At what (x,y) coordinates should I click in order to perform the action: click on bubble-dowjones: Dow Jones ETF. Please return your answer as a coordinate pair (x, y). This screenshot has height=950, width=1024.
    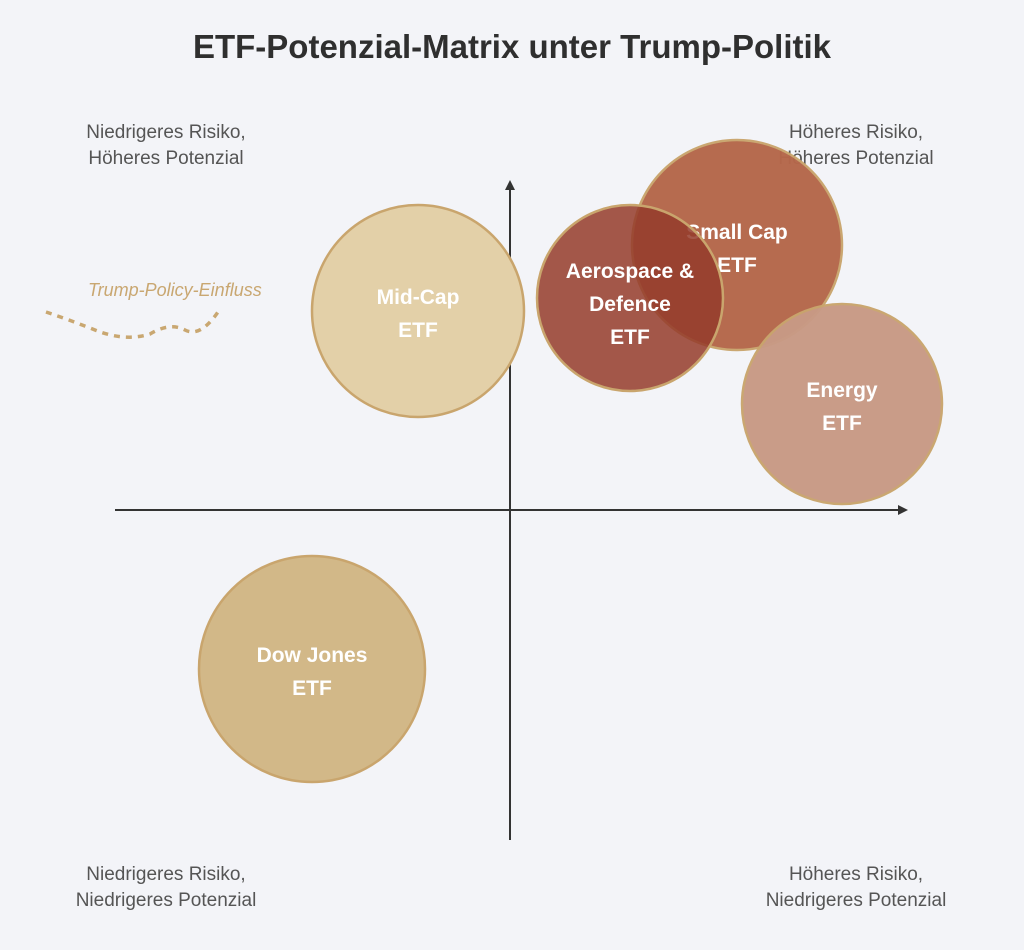
    Looking at the image, I should click on (312, 669).